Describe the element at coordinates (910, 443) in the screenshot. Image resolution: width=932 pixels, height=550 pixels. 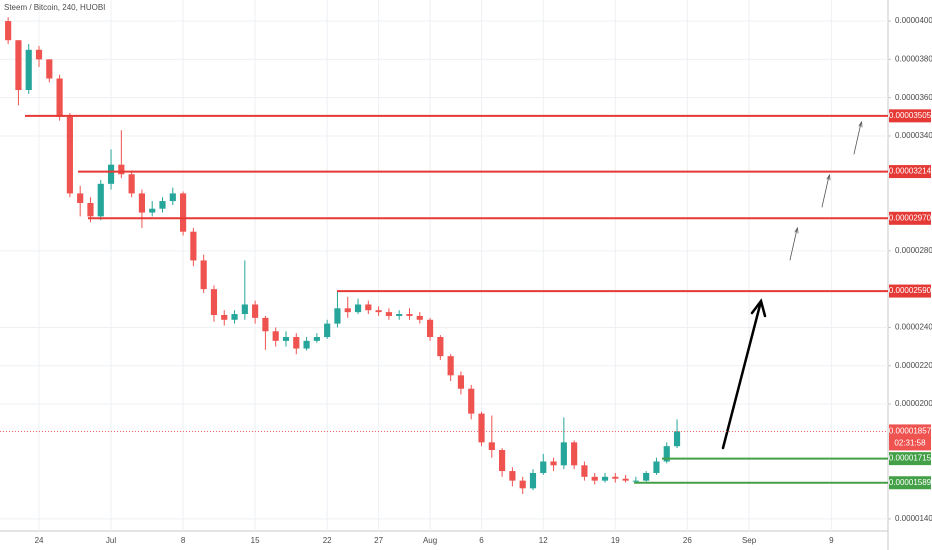
I see `countdown: 02:31:58` at that location.